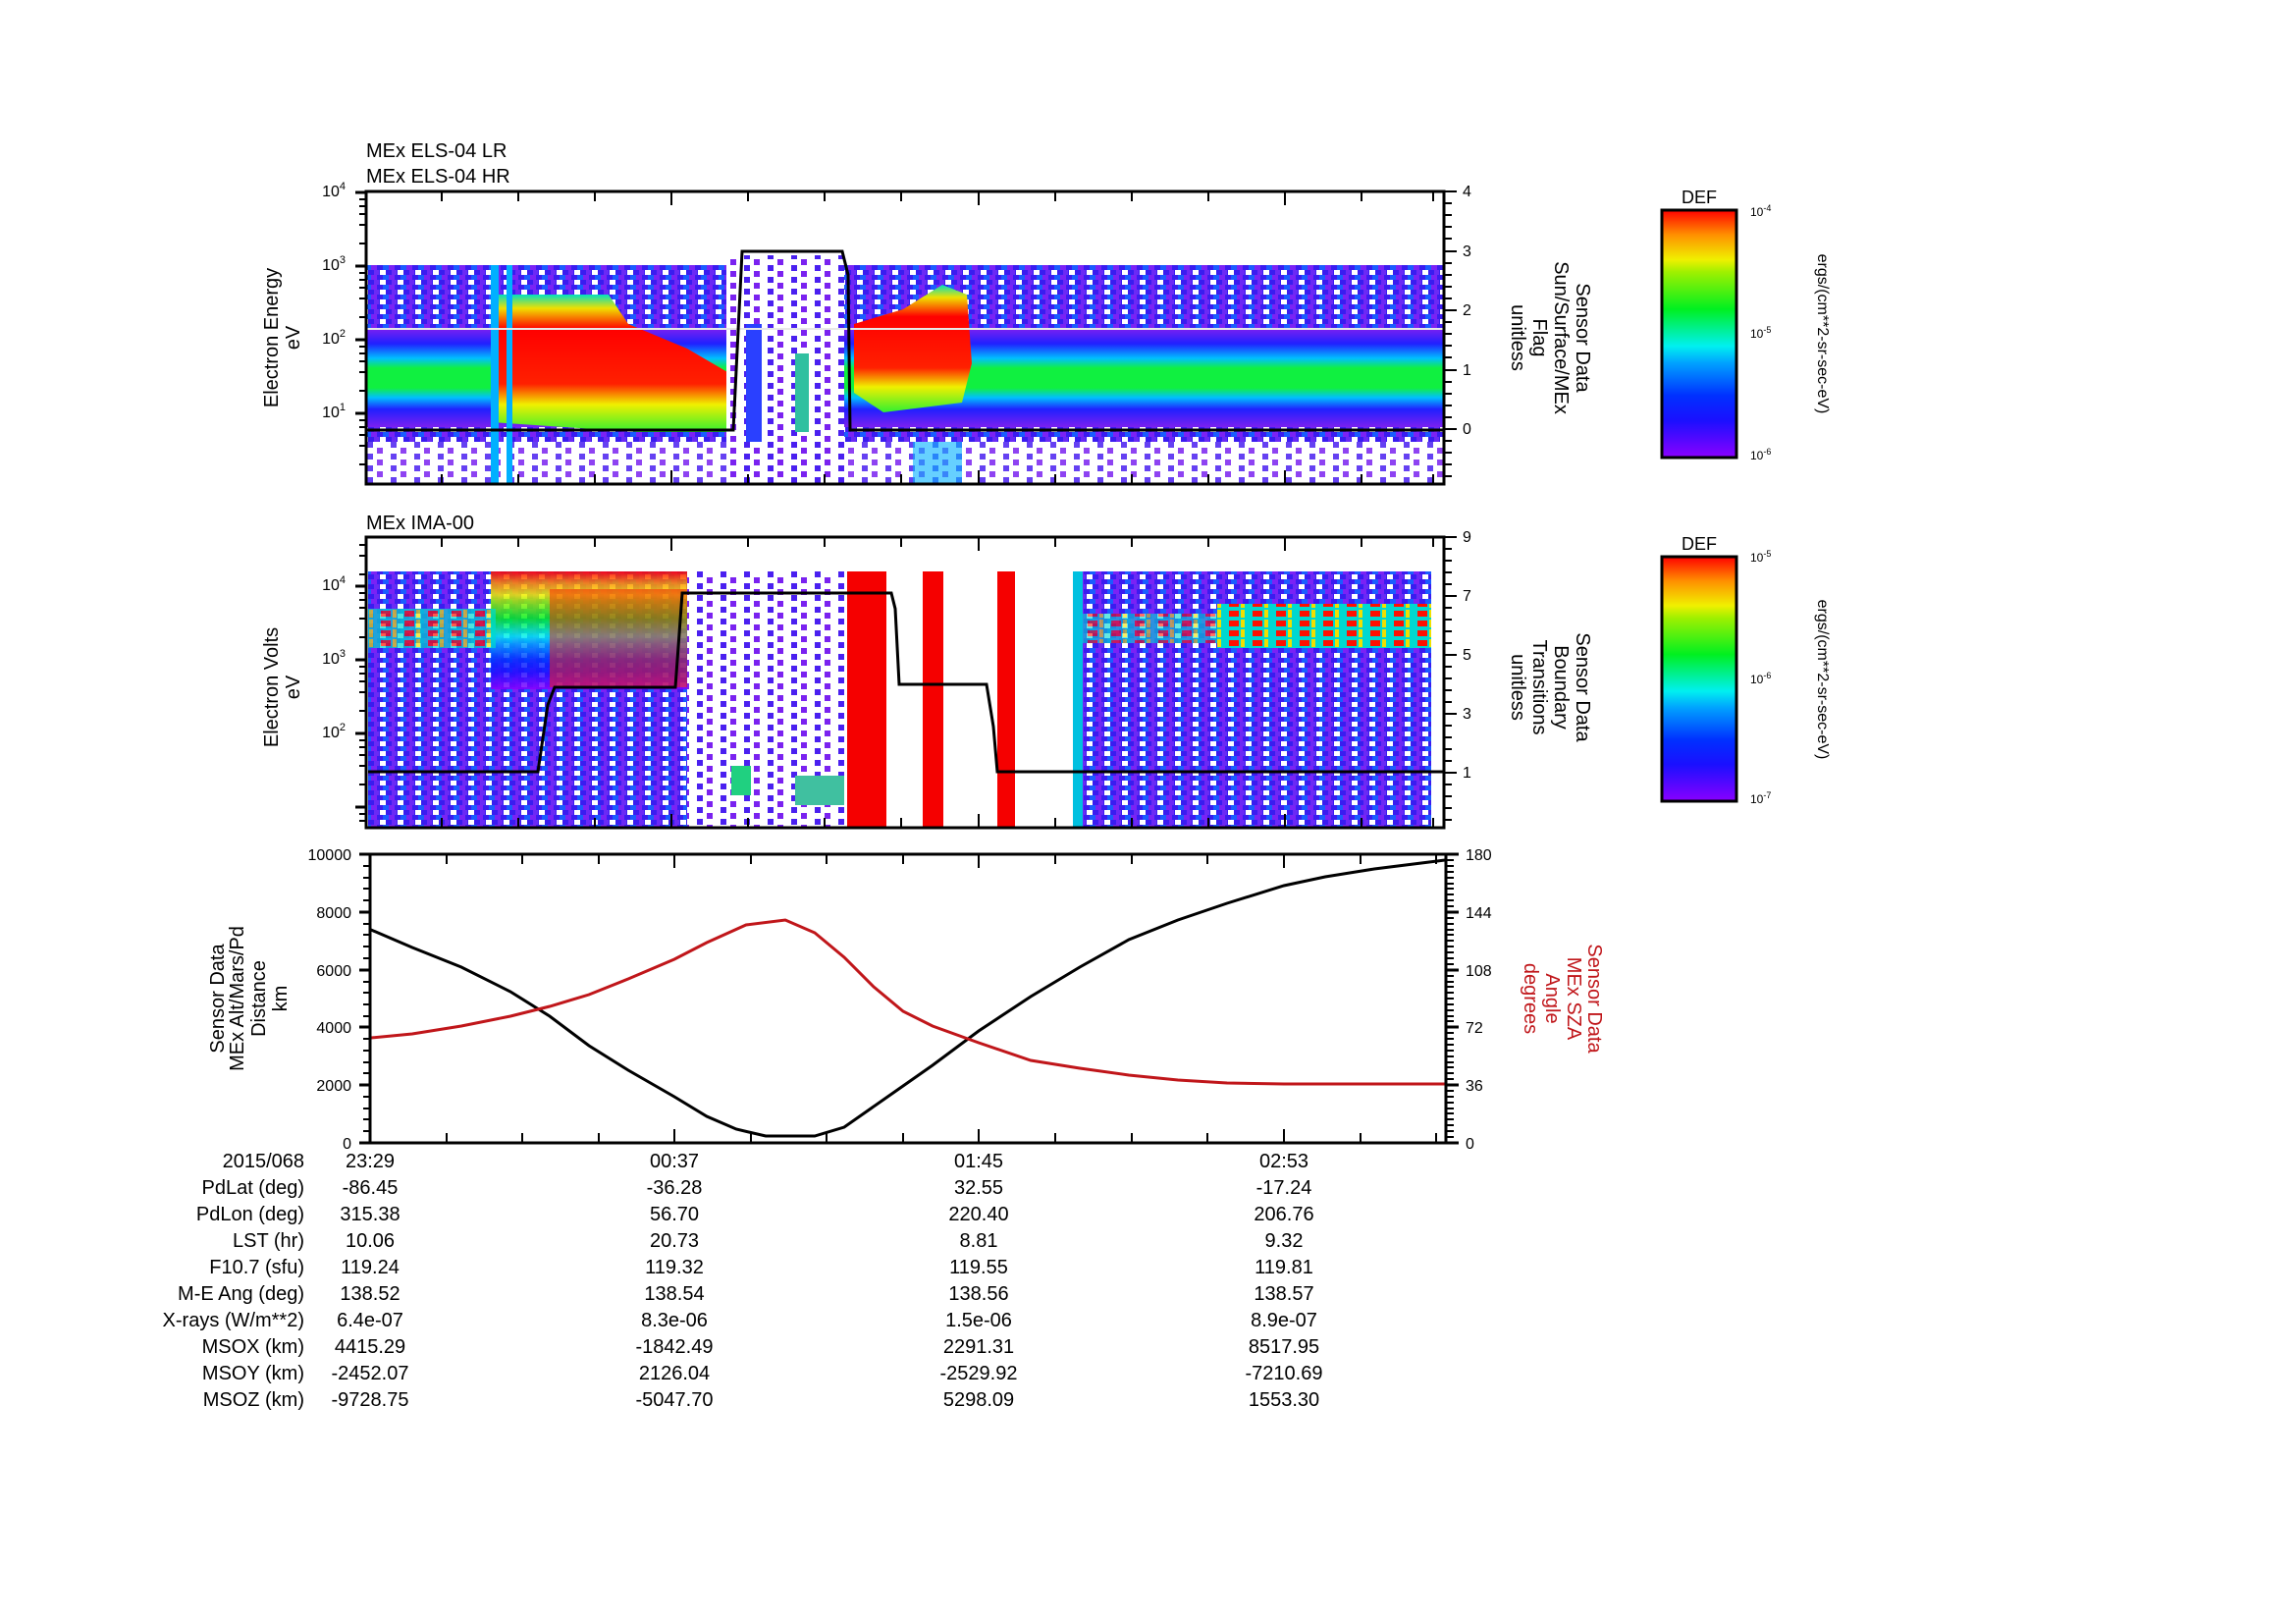 The image size is (2296, 1623). Describe the element at coordinates (334, 190) in the screenshot. I see `els-ytick: 10⁴` at that location.